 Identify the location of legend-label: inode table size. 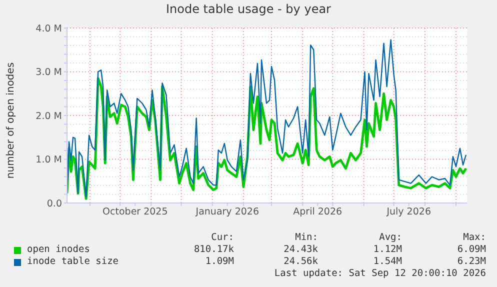
(73, 262).